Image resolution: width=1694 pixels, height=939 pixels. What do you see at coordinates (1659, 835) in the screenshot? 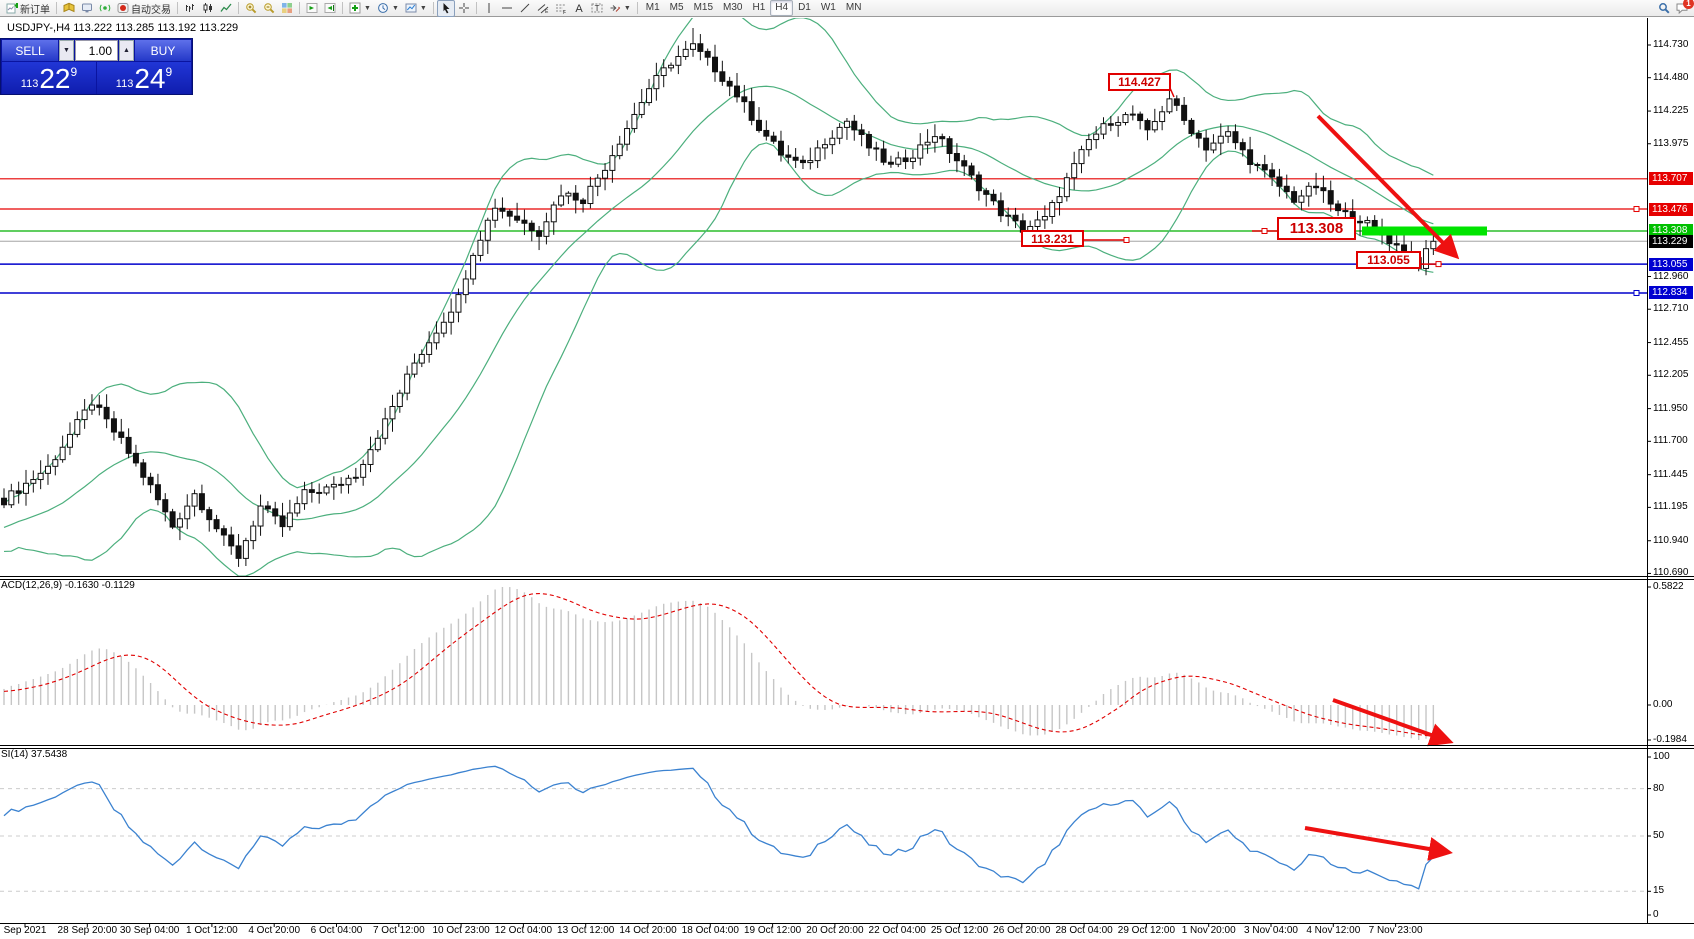
I see `axis-tick-label: 50` at bounding box center [1659, 835].